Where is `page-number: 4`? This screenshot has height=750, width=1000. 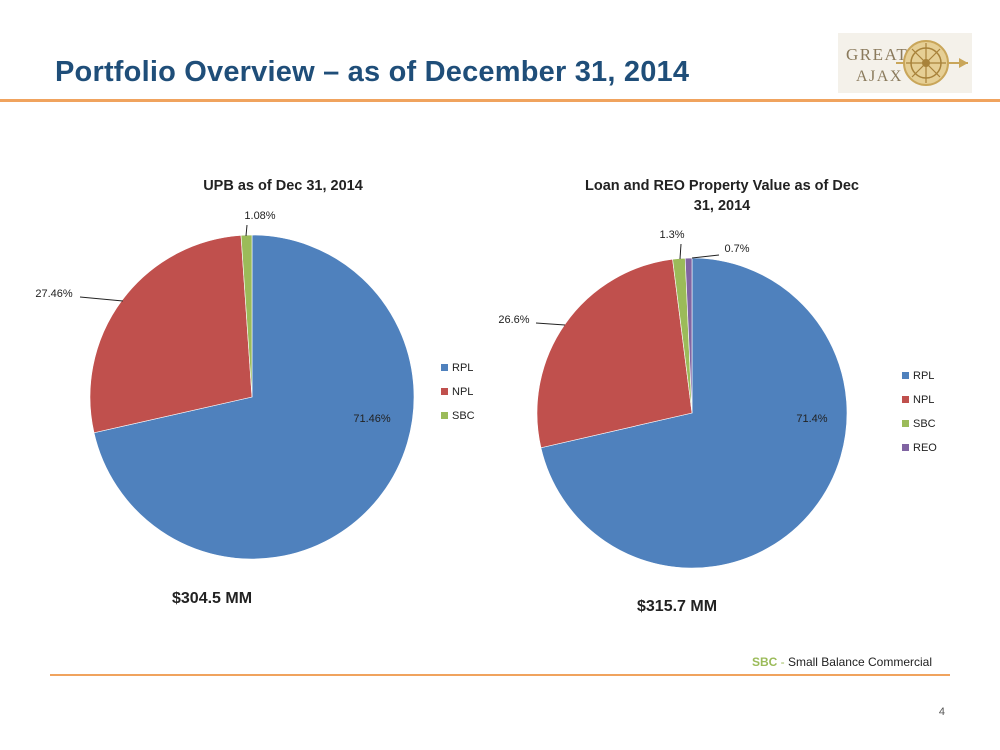
page-number: 4 is located at coordinates (941, 712).